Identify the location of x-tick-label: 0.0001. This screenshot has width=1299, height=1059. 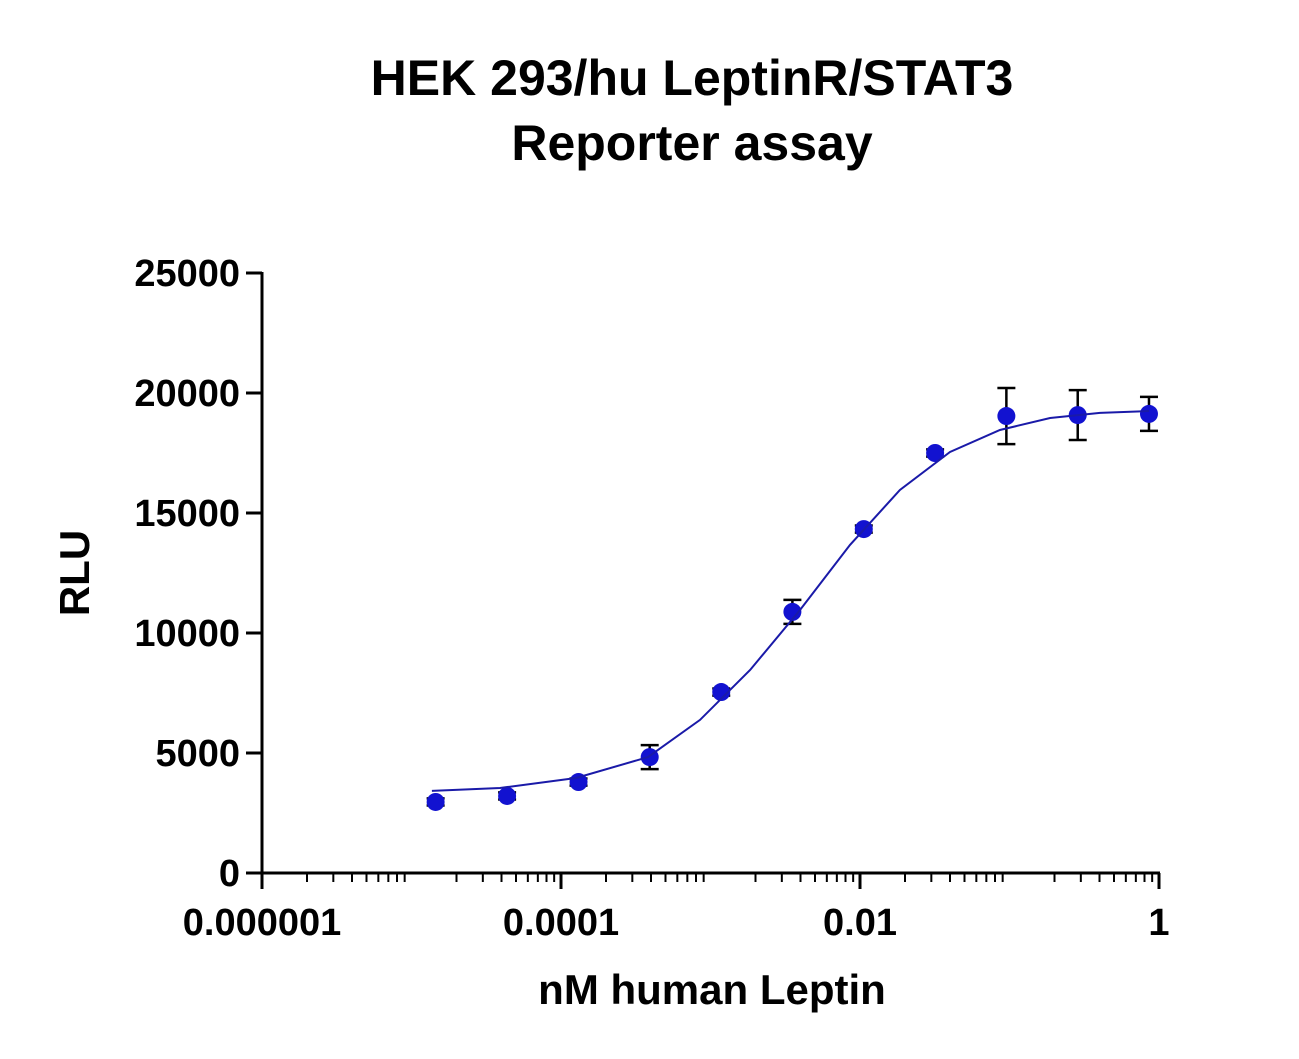
(561, 923).